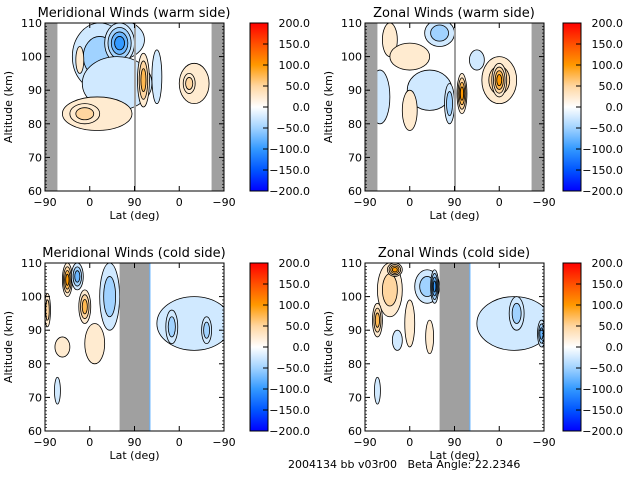 The width and height of the screenshot is (640, 480). Describe the element at coordinates (133, 253) in the screenshot. I see `chart-title: Meridional Winds (cold side)` at that location.